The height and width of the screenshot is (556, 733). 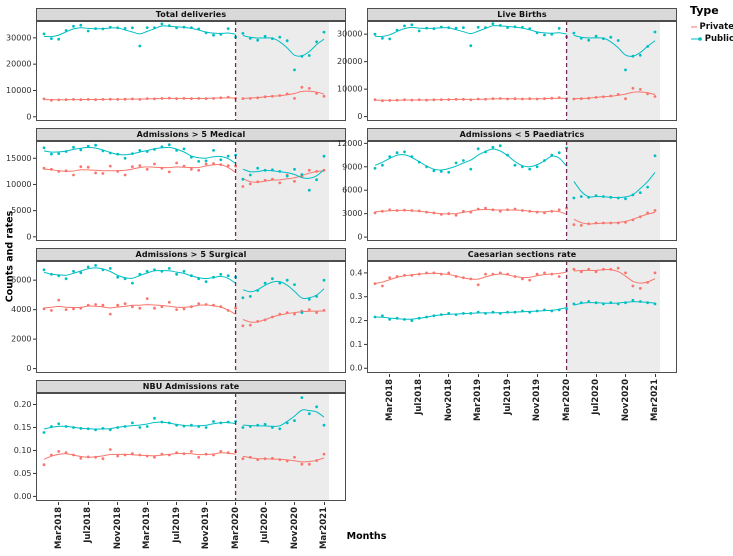 I want to click on y-tick-label: 3000, so click(x=352, y=213).